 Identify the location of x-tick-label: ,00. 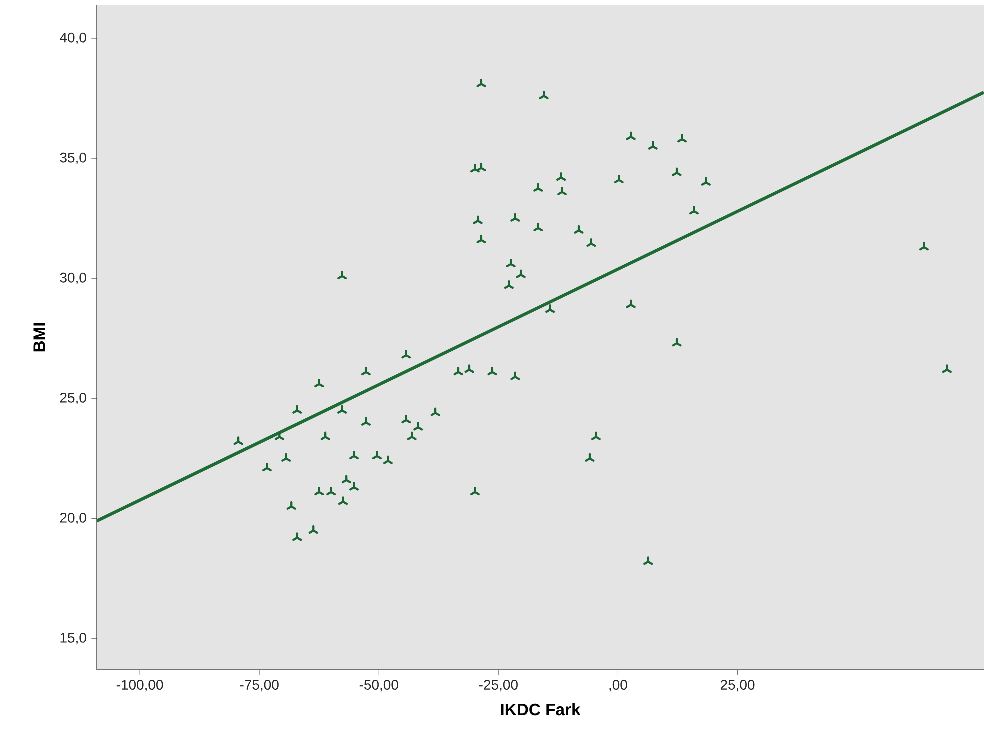
(619, 686).